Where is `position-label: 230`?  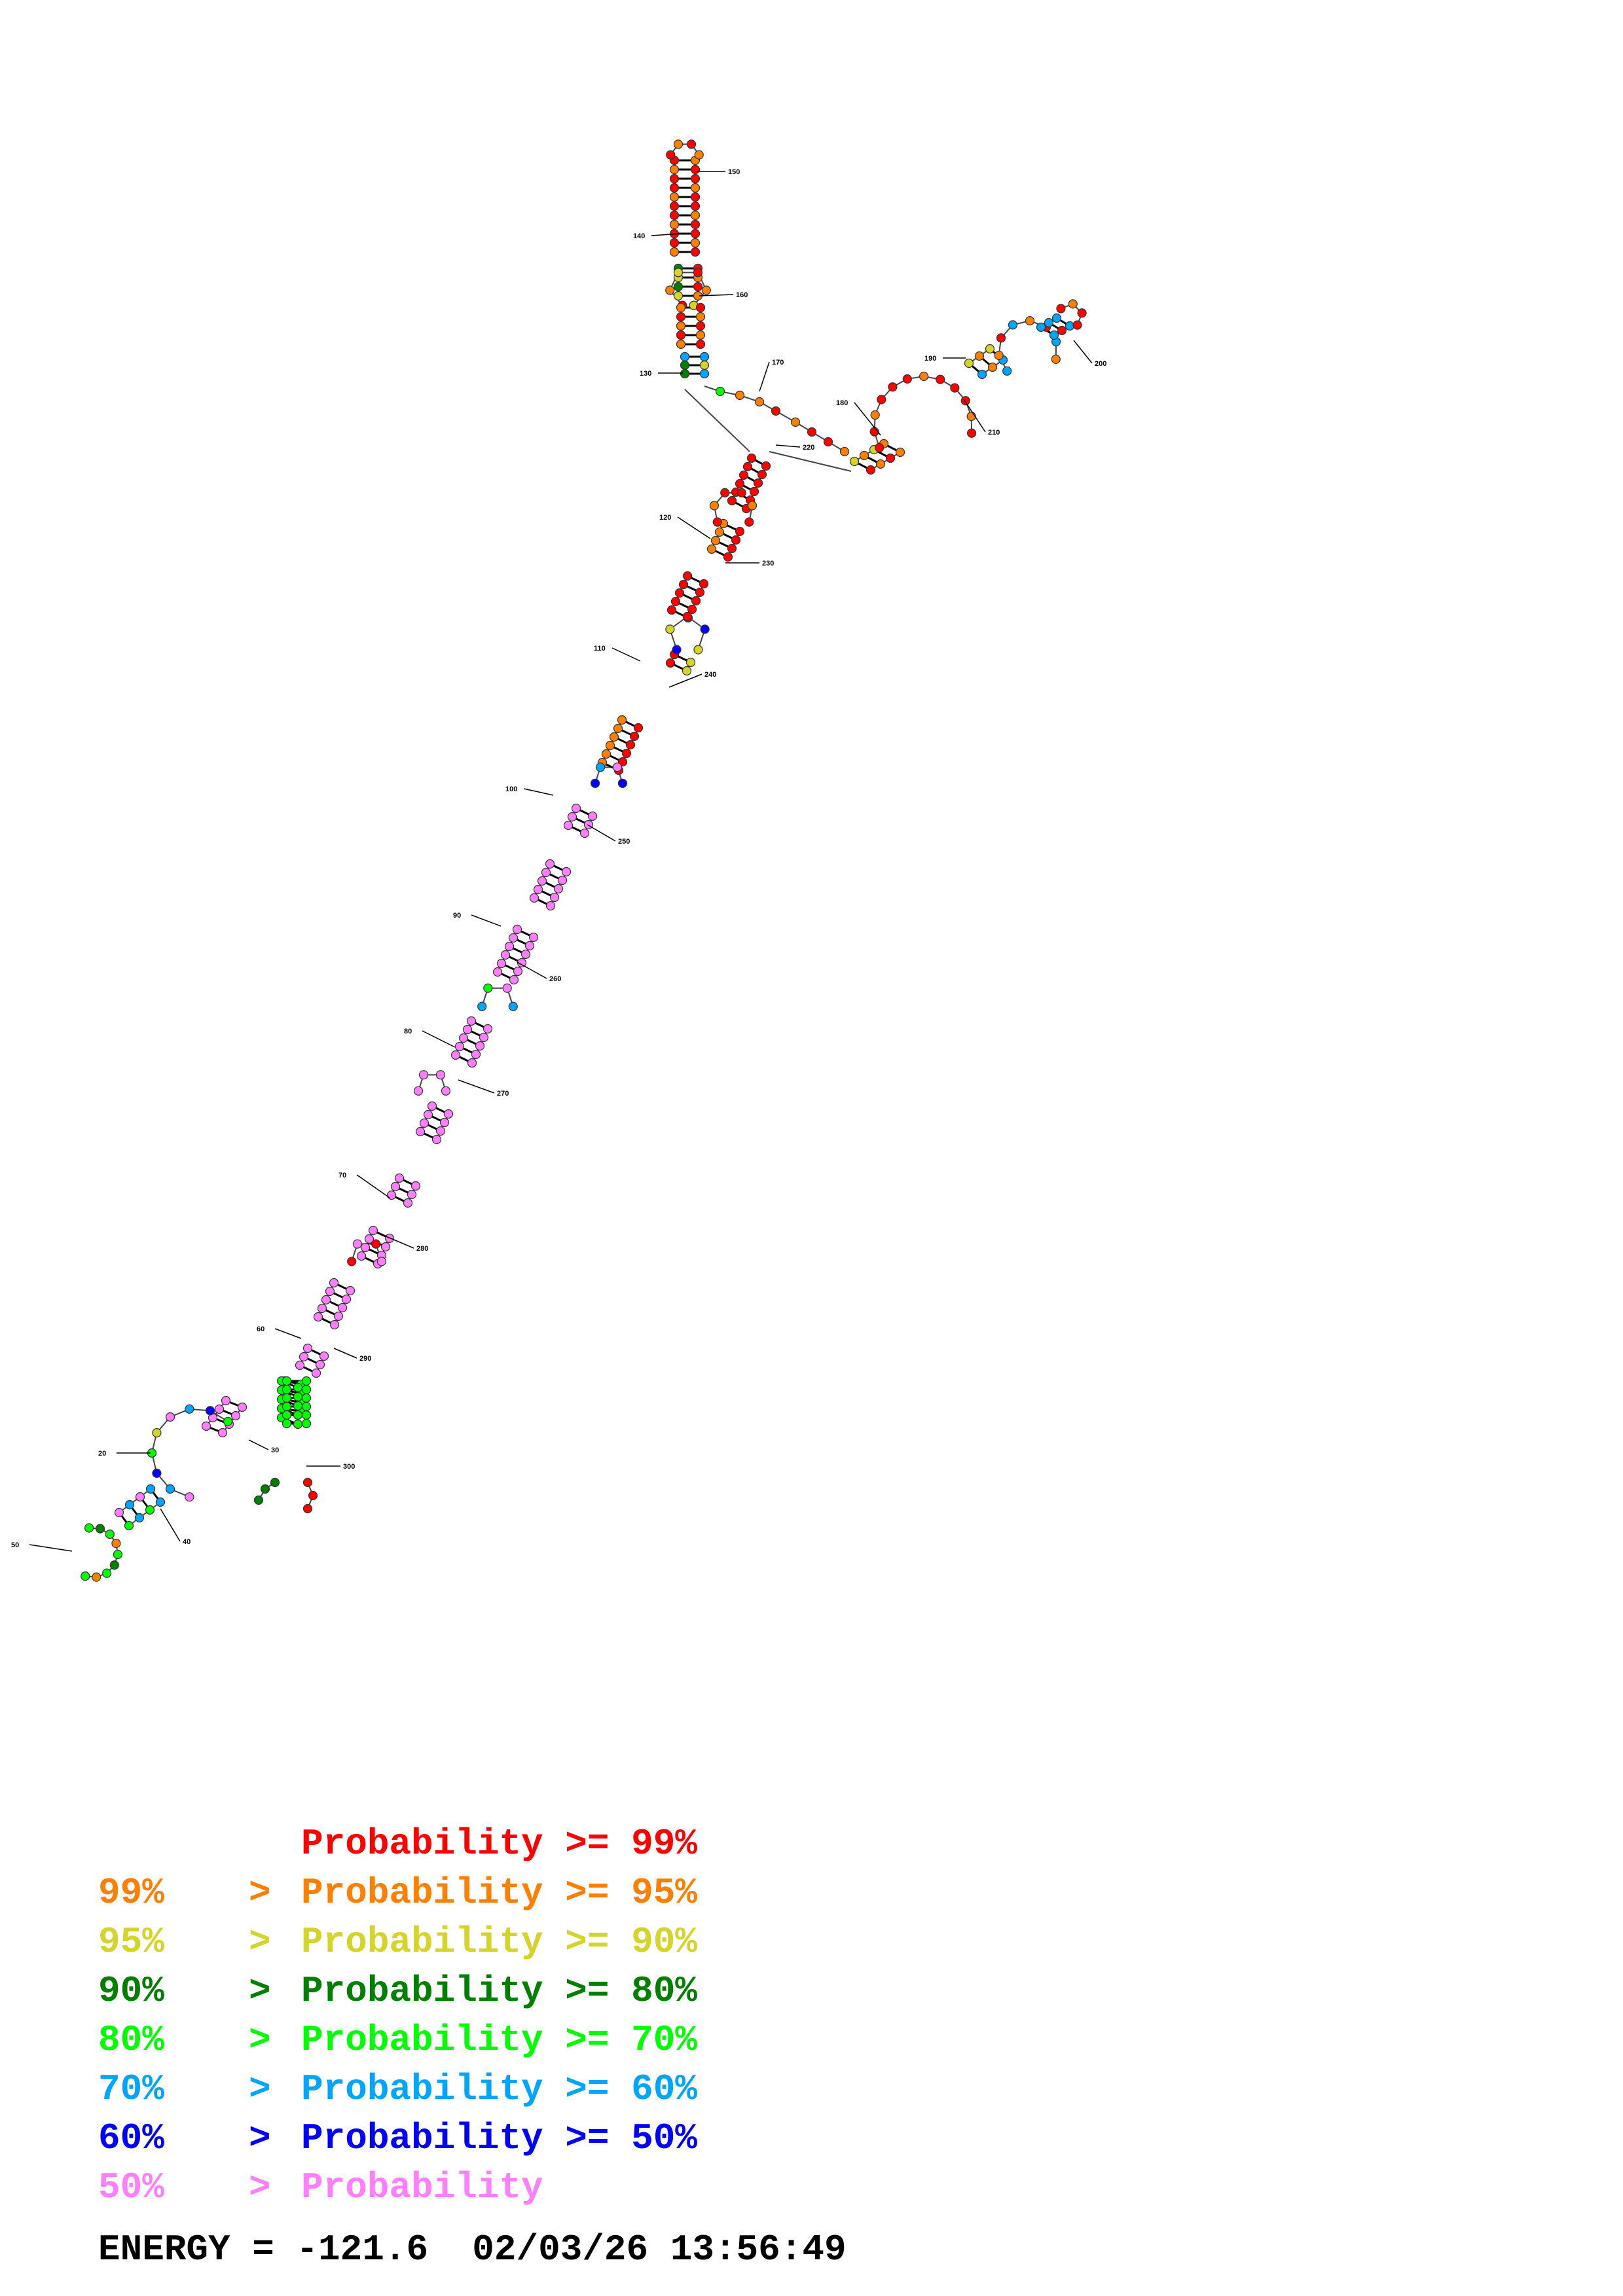 position-label: 230 is located at coordinates (768, 563).